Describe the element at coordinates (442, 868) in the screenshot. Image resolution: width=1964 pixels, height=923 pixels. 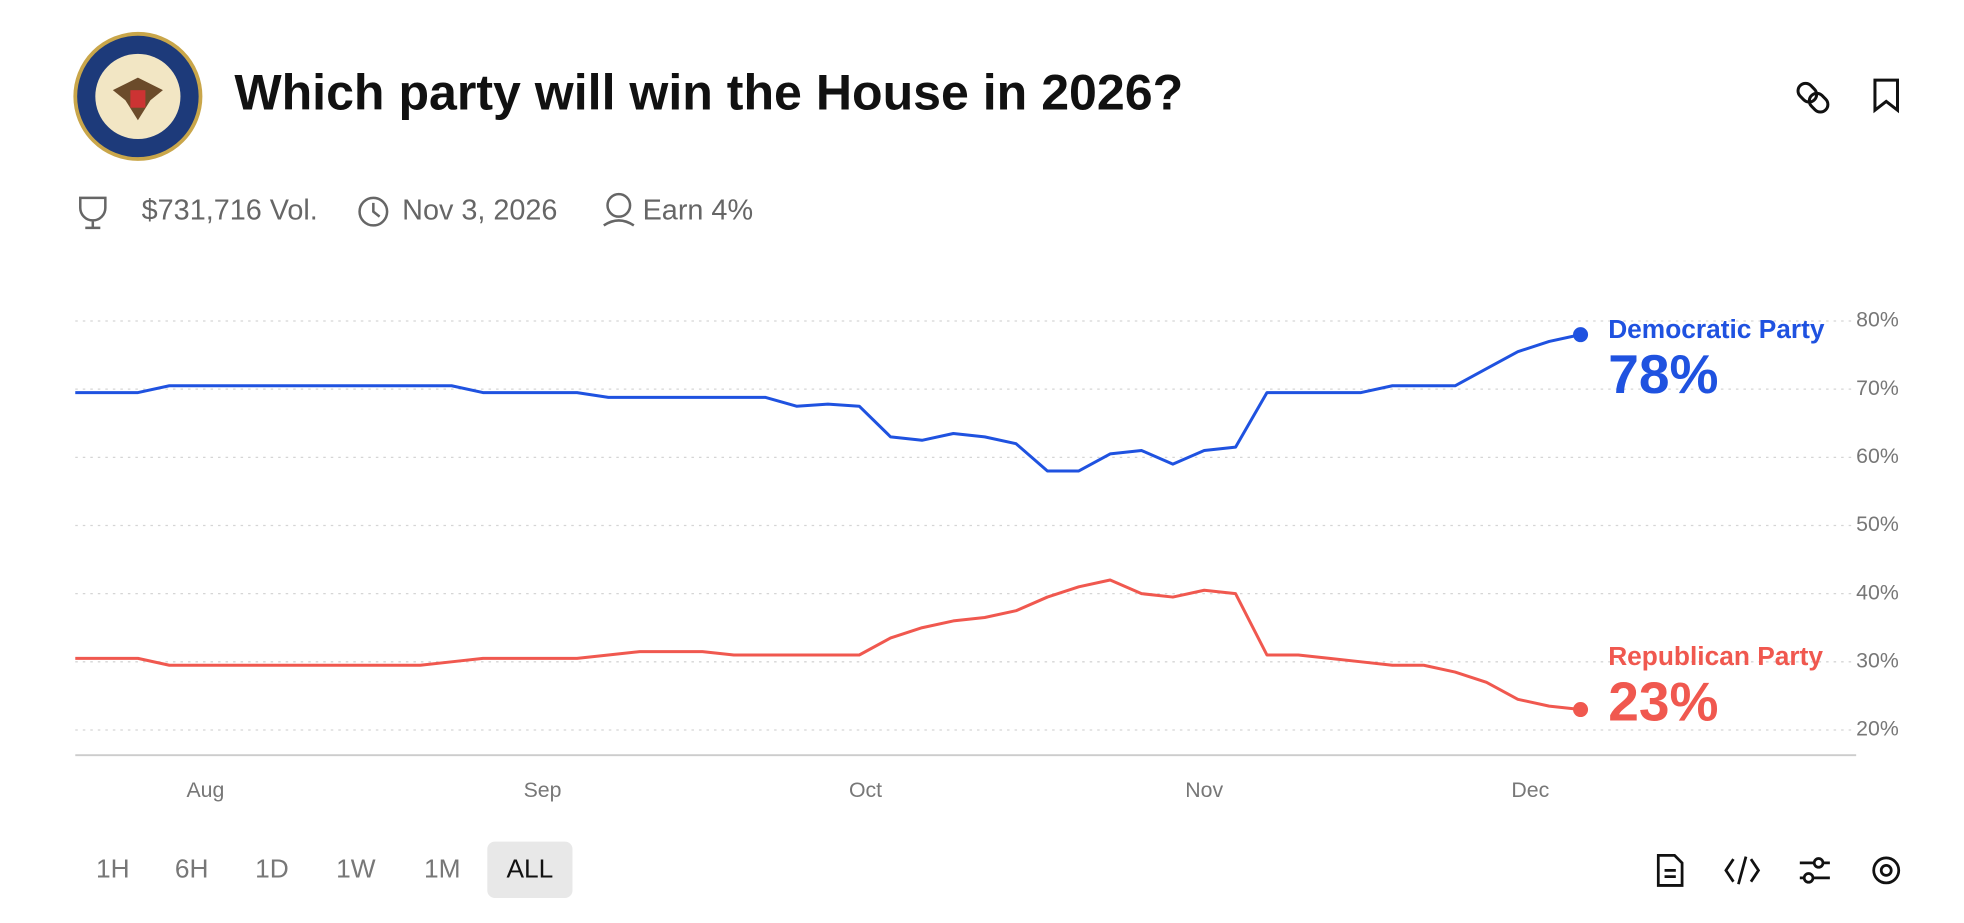
I see `timeframe-button: 1M` at that location.